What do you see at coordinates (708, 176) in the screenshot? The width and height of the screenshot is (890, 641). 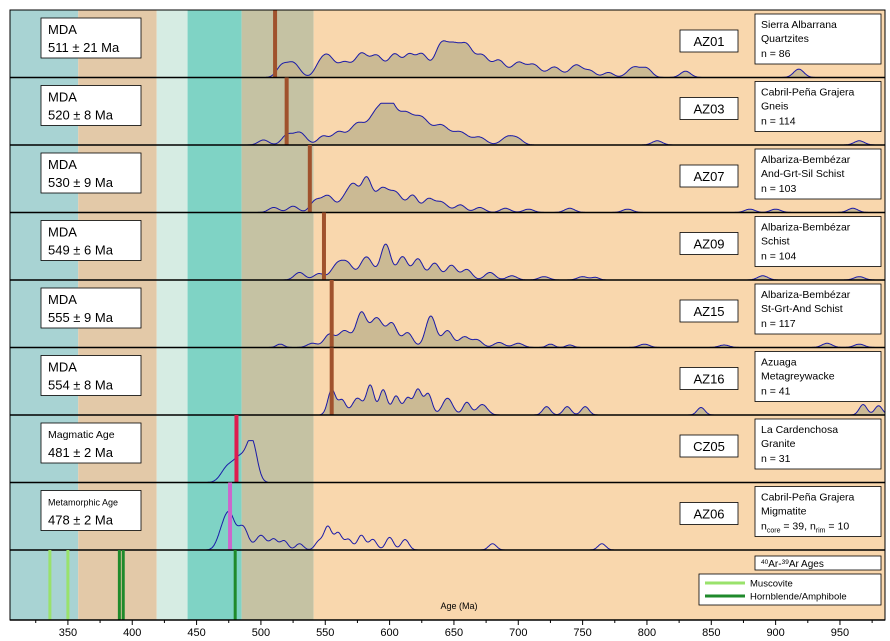 I see `sample-label: AZ07` at bounding box center [708, 176].